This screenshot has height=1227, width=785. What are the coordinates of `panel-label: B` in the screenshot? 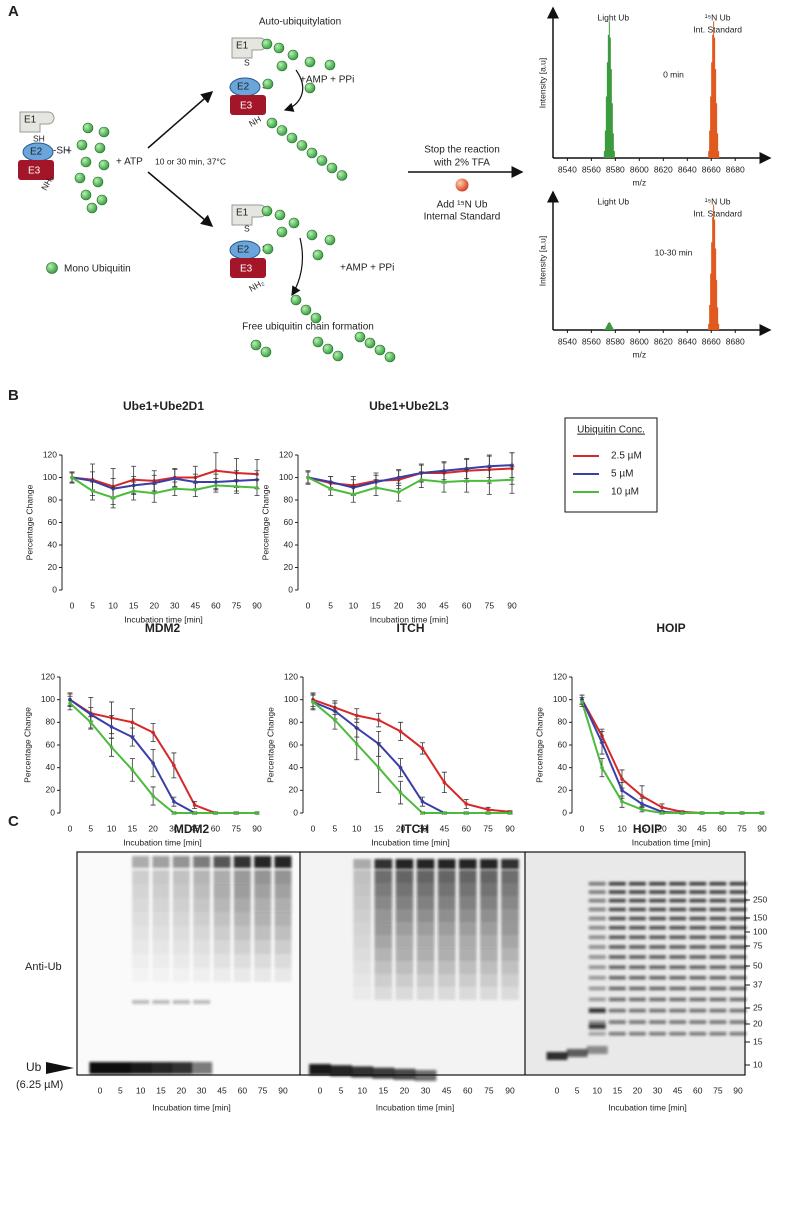 It's located at (13, 395).